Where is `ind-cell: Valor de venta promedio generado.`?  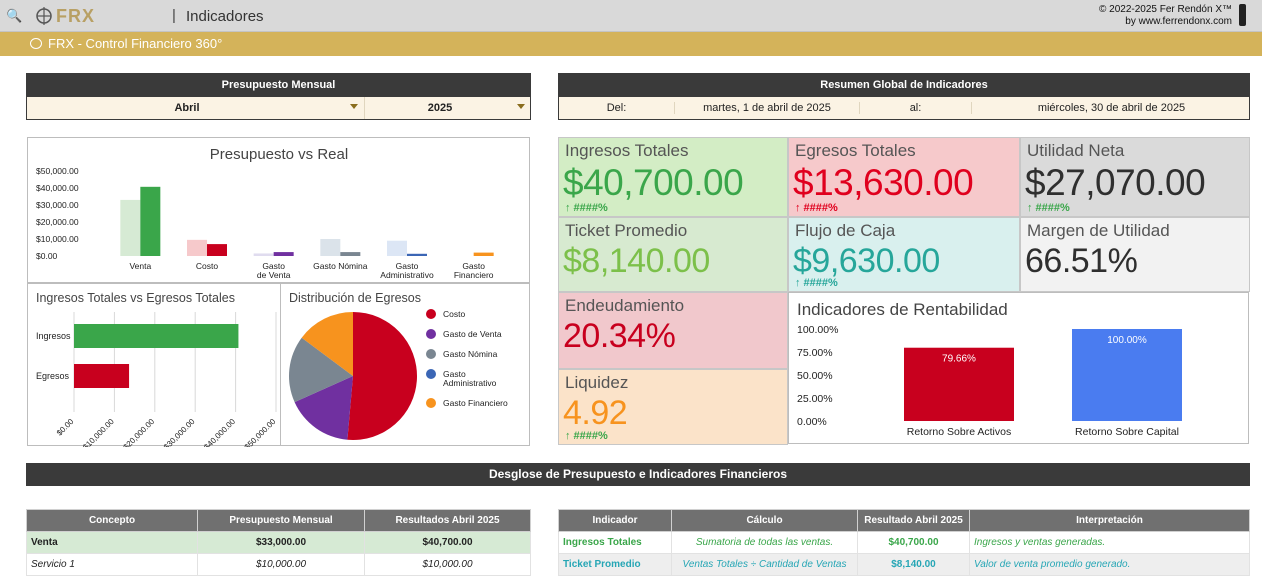
ind-cell: Valor de venta promedio generado. is located at coordinates (1109, 564).